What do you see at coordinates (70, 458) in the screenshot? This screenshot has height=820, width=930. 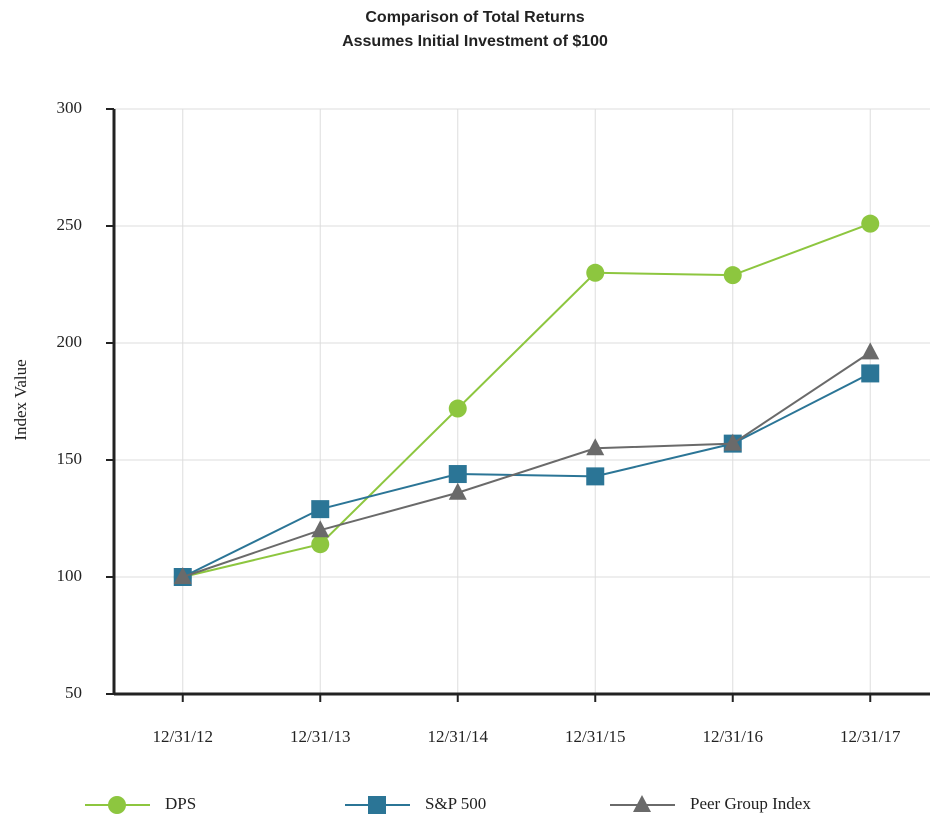 I see `y-tick-label: 150` at bounding box center [70, 458].